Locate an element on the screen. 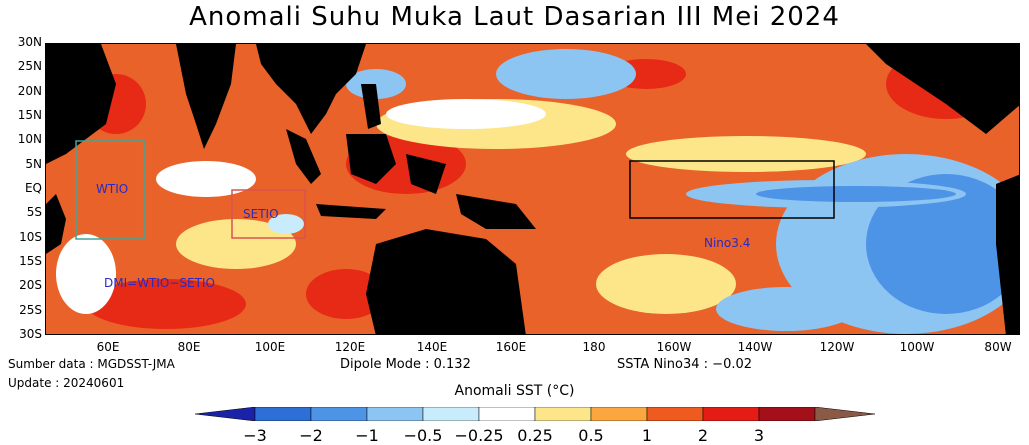 This screenshot has height=445, width=1029. lat-label: 20S is located at coordinates (30, 285).